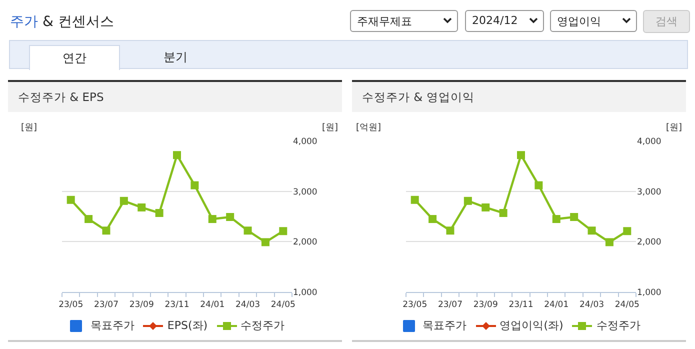 The image size is (695, 349). What do you see at coordinates (495, 20) in the screenshot?
I see `text: 2024/12` at bounding box center [495, 20].